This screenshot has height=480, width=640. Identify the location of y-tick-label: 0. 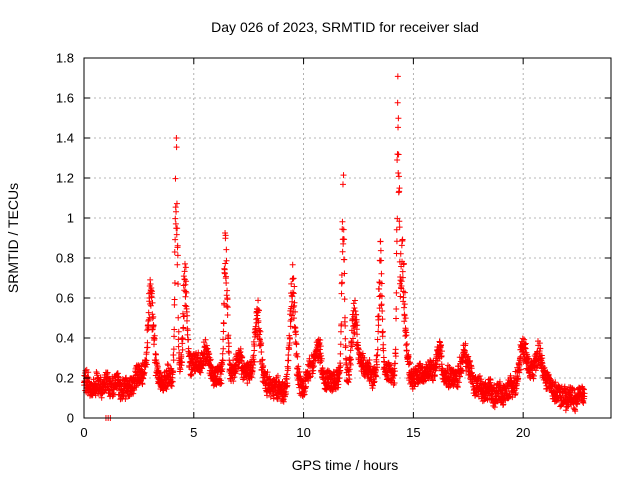
(70, 418).